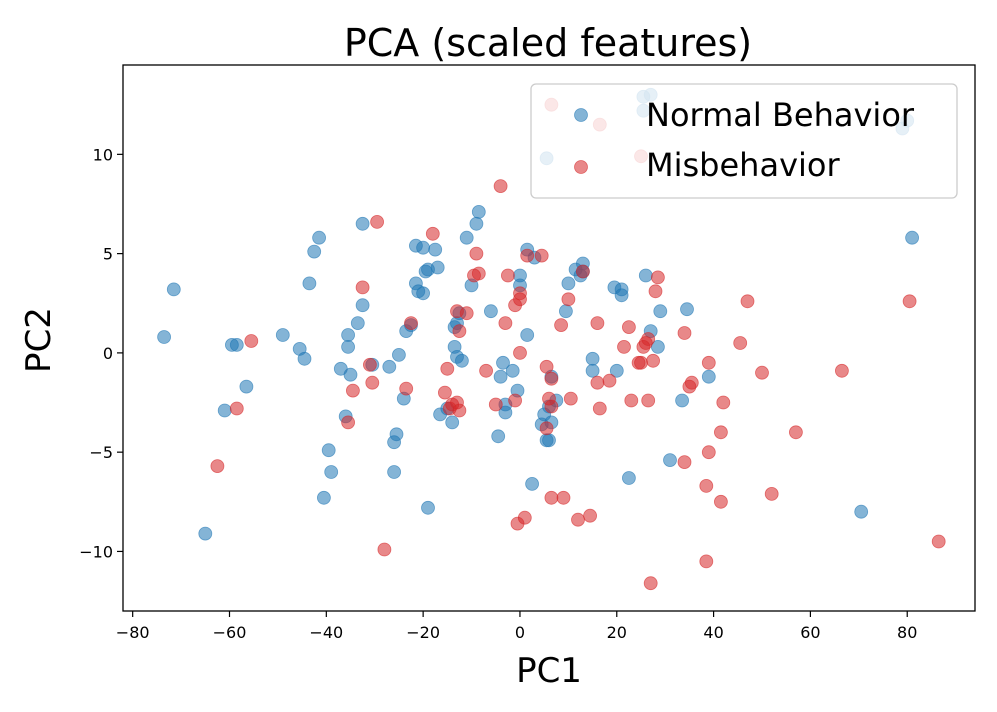 The image size is (997, 712). Describe the element at coordinates (780, 115) in the screenshot. I see `legend-label-normal-behavior: Normal Behavior` at that location.